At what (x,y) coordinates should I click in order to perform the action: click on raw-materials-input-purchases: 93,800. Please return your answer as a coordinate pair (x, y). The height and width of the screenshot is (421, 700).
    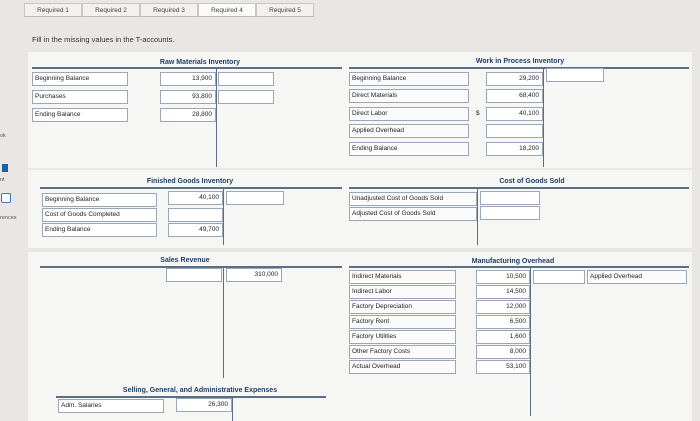
    Looking at the image, I should click on (188, 97).